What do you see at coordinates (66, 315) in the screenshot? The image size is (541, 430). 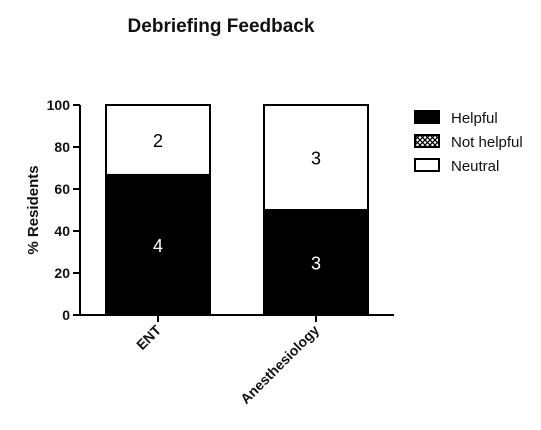 I see `y-tick-label: 0` at bounding box center [66, 315].